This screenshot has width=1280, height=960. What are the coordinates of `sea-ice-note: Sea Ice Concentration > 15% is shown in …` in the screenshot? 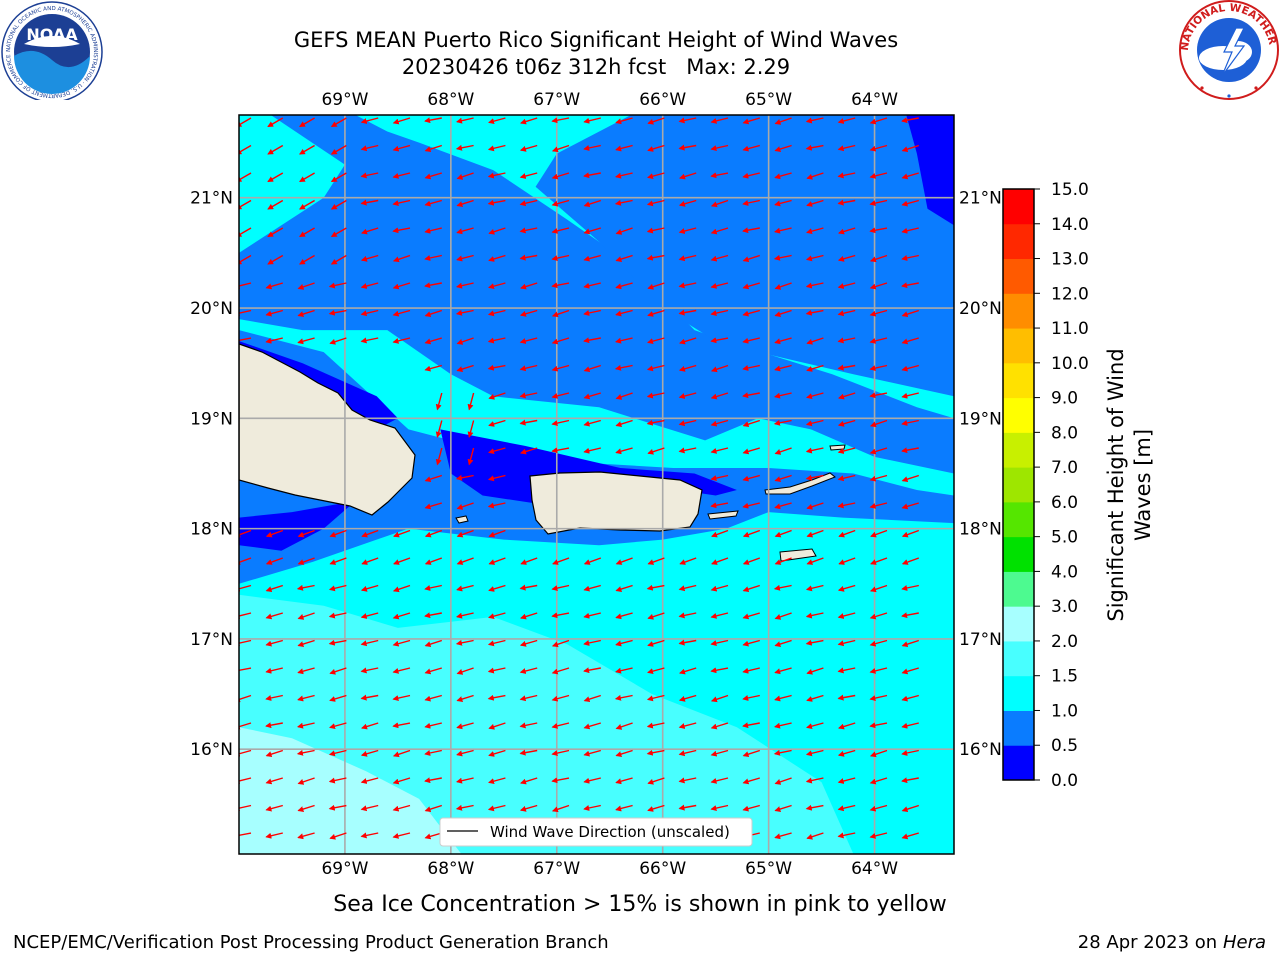 It's located at (640, 904).